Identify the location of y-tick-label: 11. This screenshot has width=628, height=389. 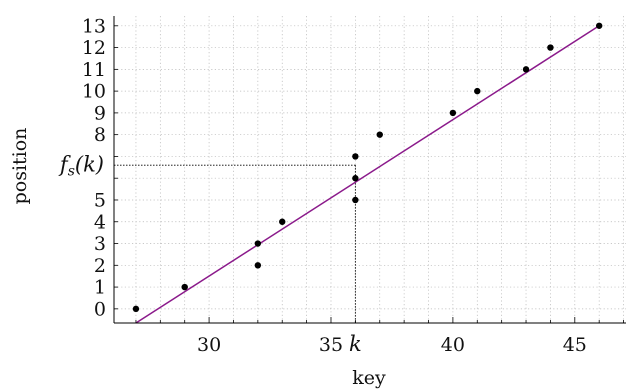
(94, 70).